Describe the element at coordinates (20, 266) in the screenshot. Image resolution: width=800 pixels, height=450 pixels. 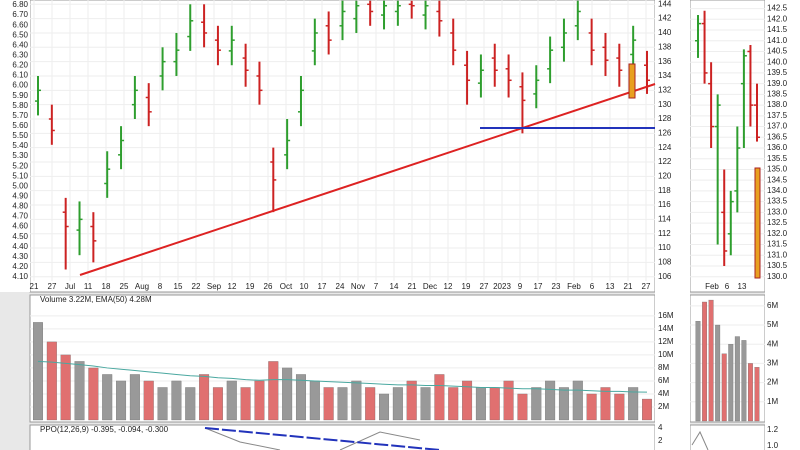
I see `y-tick-label: 4.20` at that location.